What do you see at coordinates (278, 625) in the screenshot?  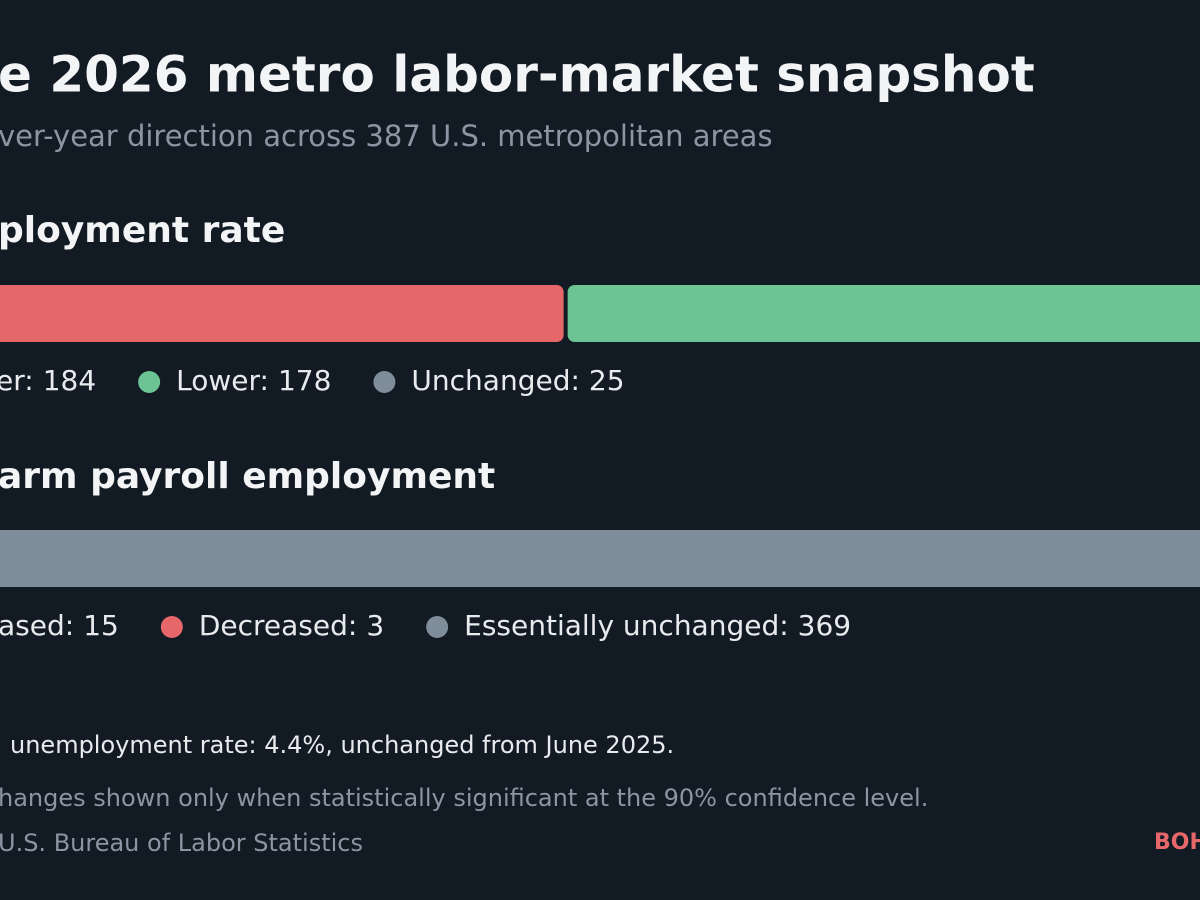 I see `legend-name: Decreased:` at bounding box center [278, 625].